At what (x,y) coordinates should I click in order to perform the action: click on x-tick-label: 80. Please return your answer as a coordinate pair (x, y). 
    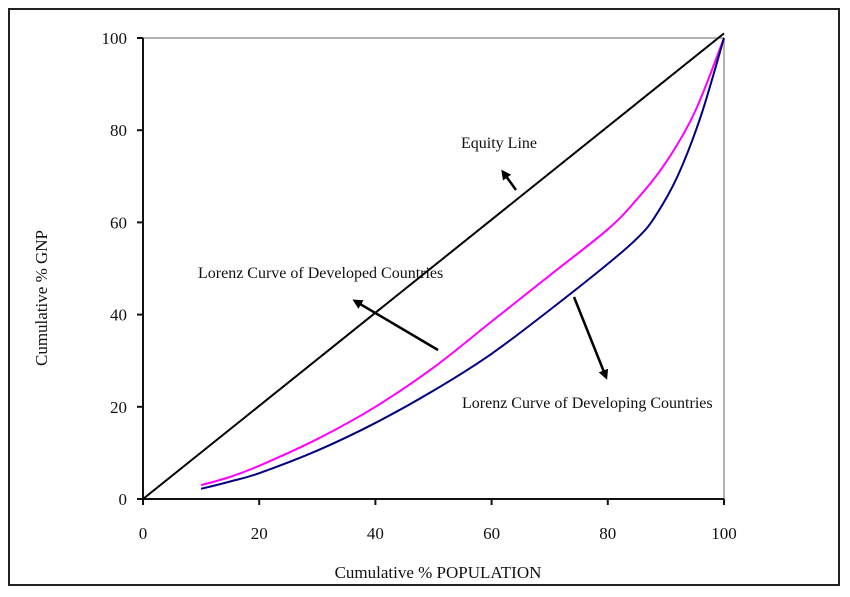
    Looking at the image, I should click on (607, 533).